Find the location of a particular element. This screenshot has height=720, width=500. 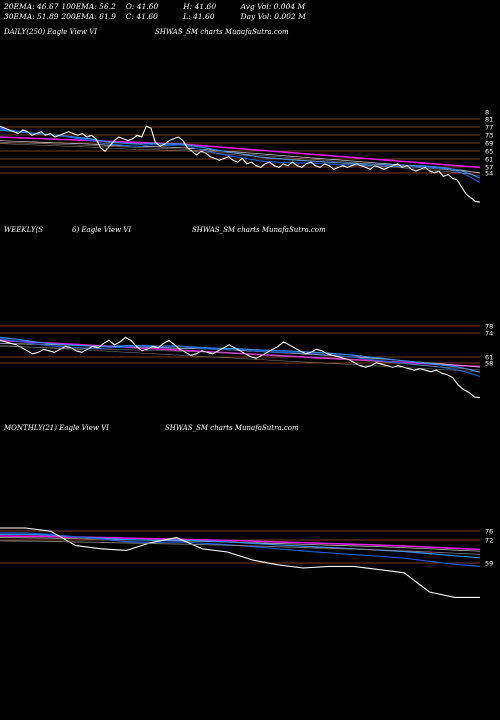

weekly-panel-title: SHWAS_SM charts MunafaSutra.com is located at coordinates (259, 230).